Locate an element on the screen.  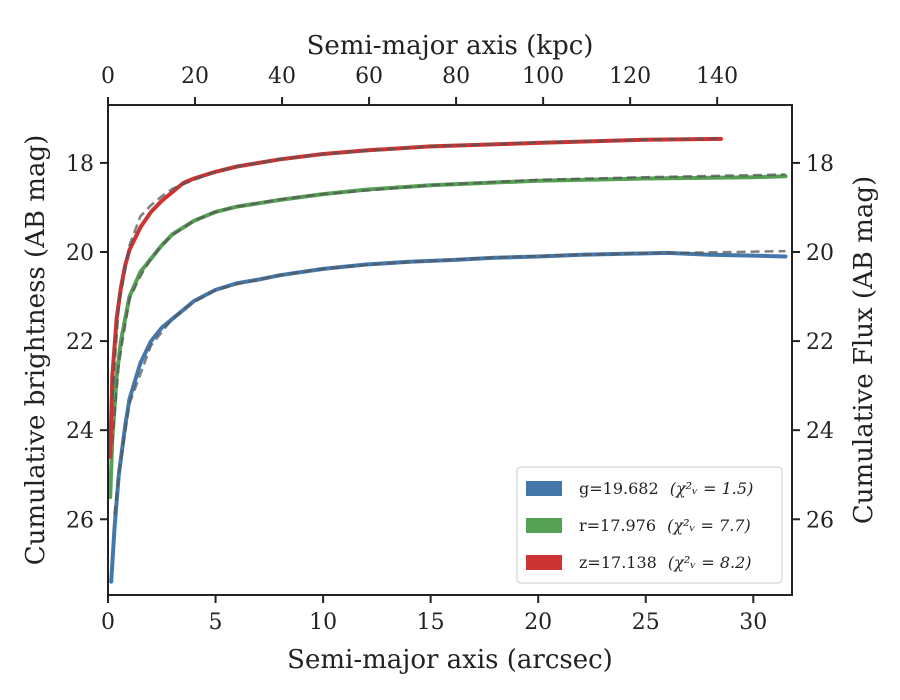
legend-swatch-r is located at coordinates (544, 525).